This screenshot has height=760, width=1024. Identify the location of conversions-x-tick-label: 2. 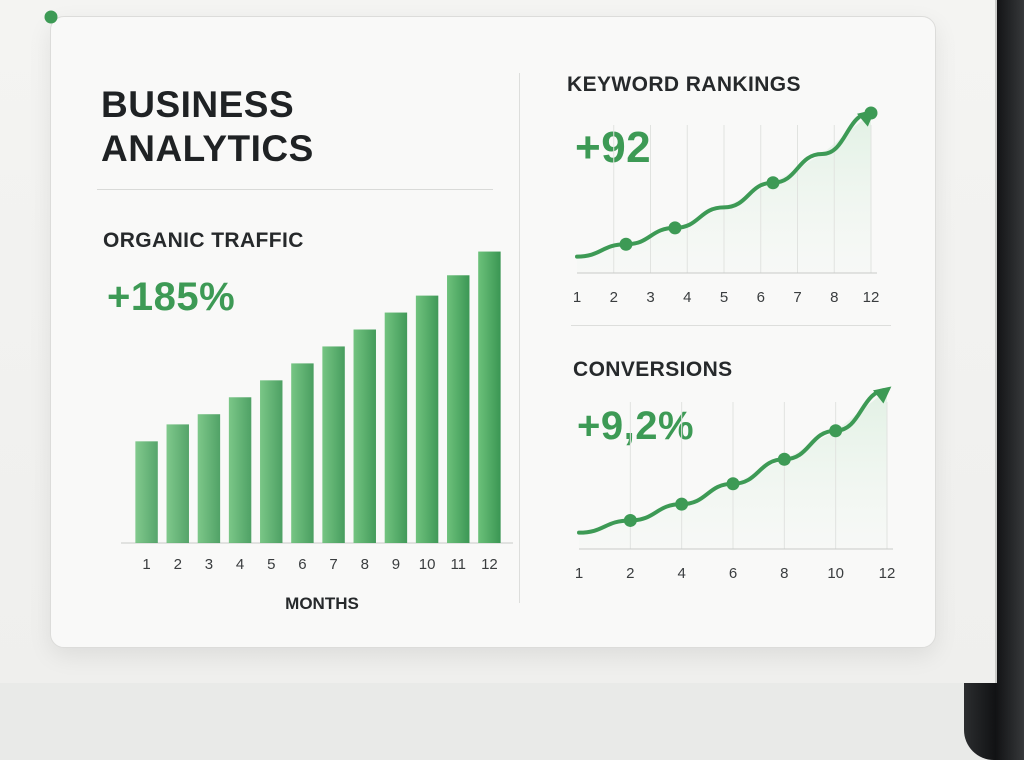
(630, 573).